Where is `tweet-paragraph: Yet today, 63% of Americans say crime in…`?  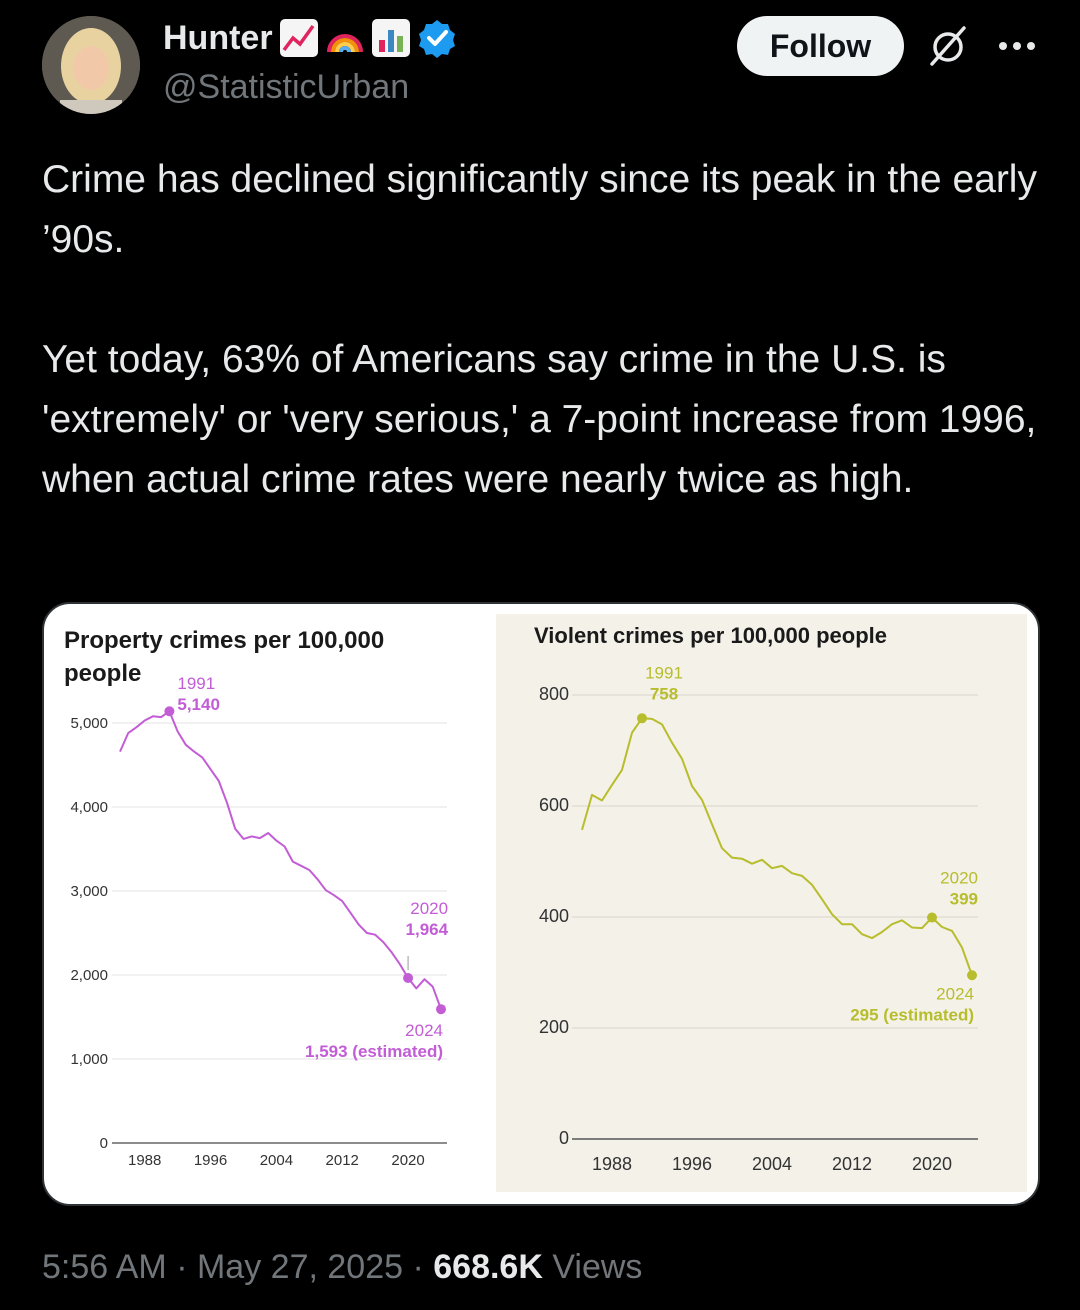
tweet-paragraph: Yet today, 63% of Americans say crime in… is located at coordinates (539, 419).